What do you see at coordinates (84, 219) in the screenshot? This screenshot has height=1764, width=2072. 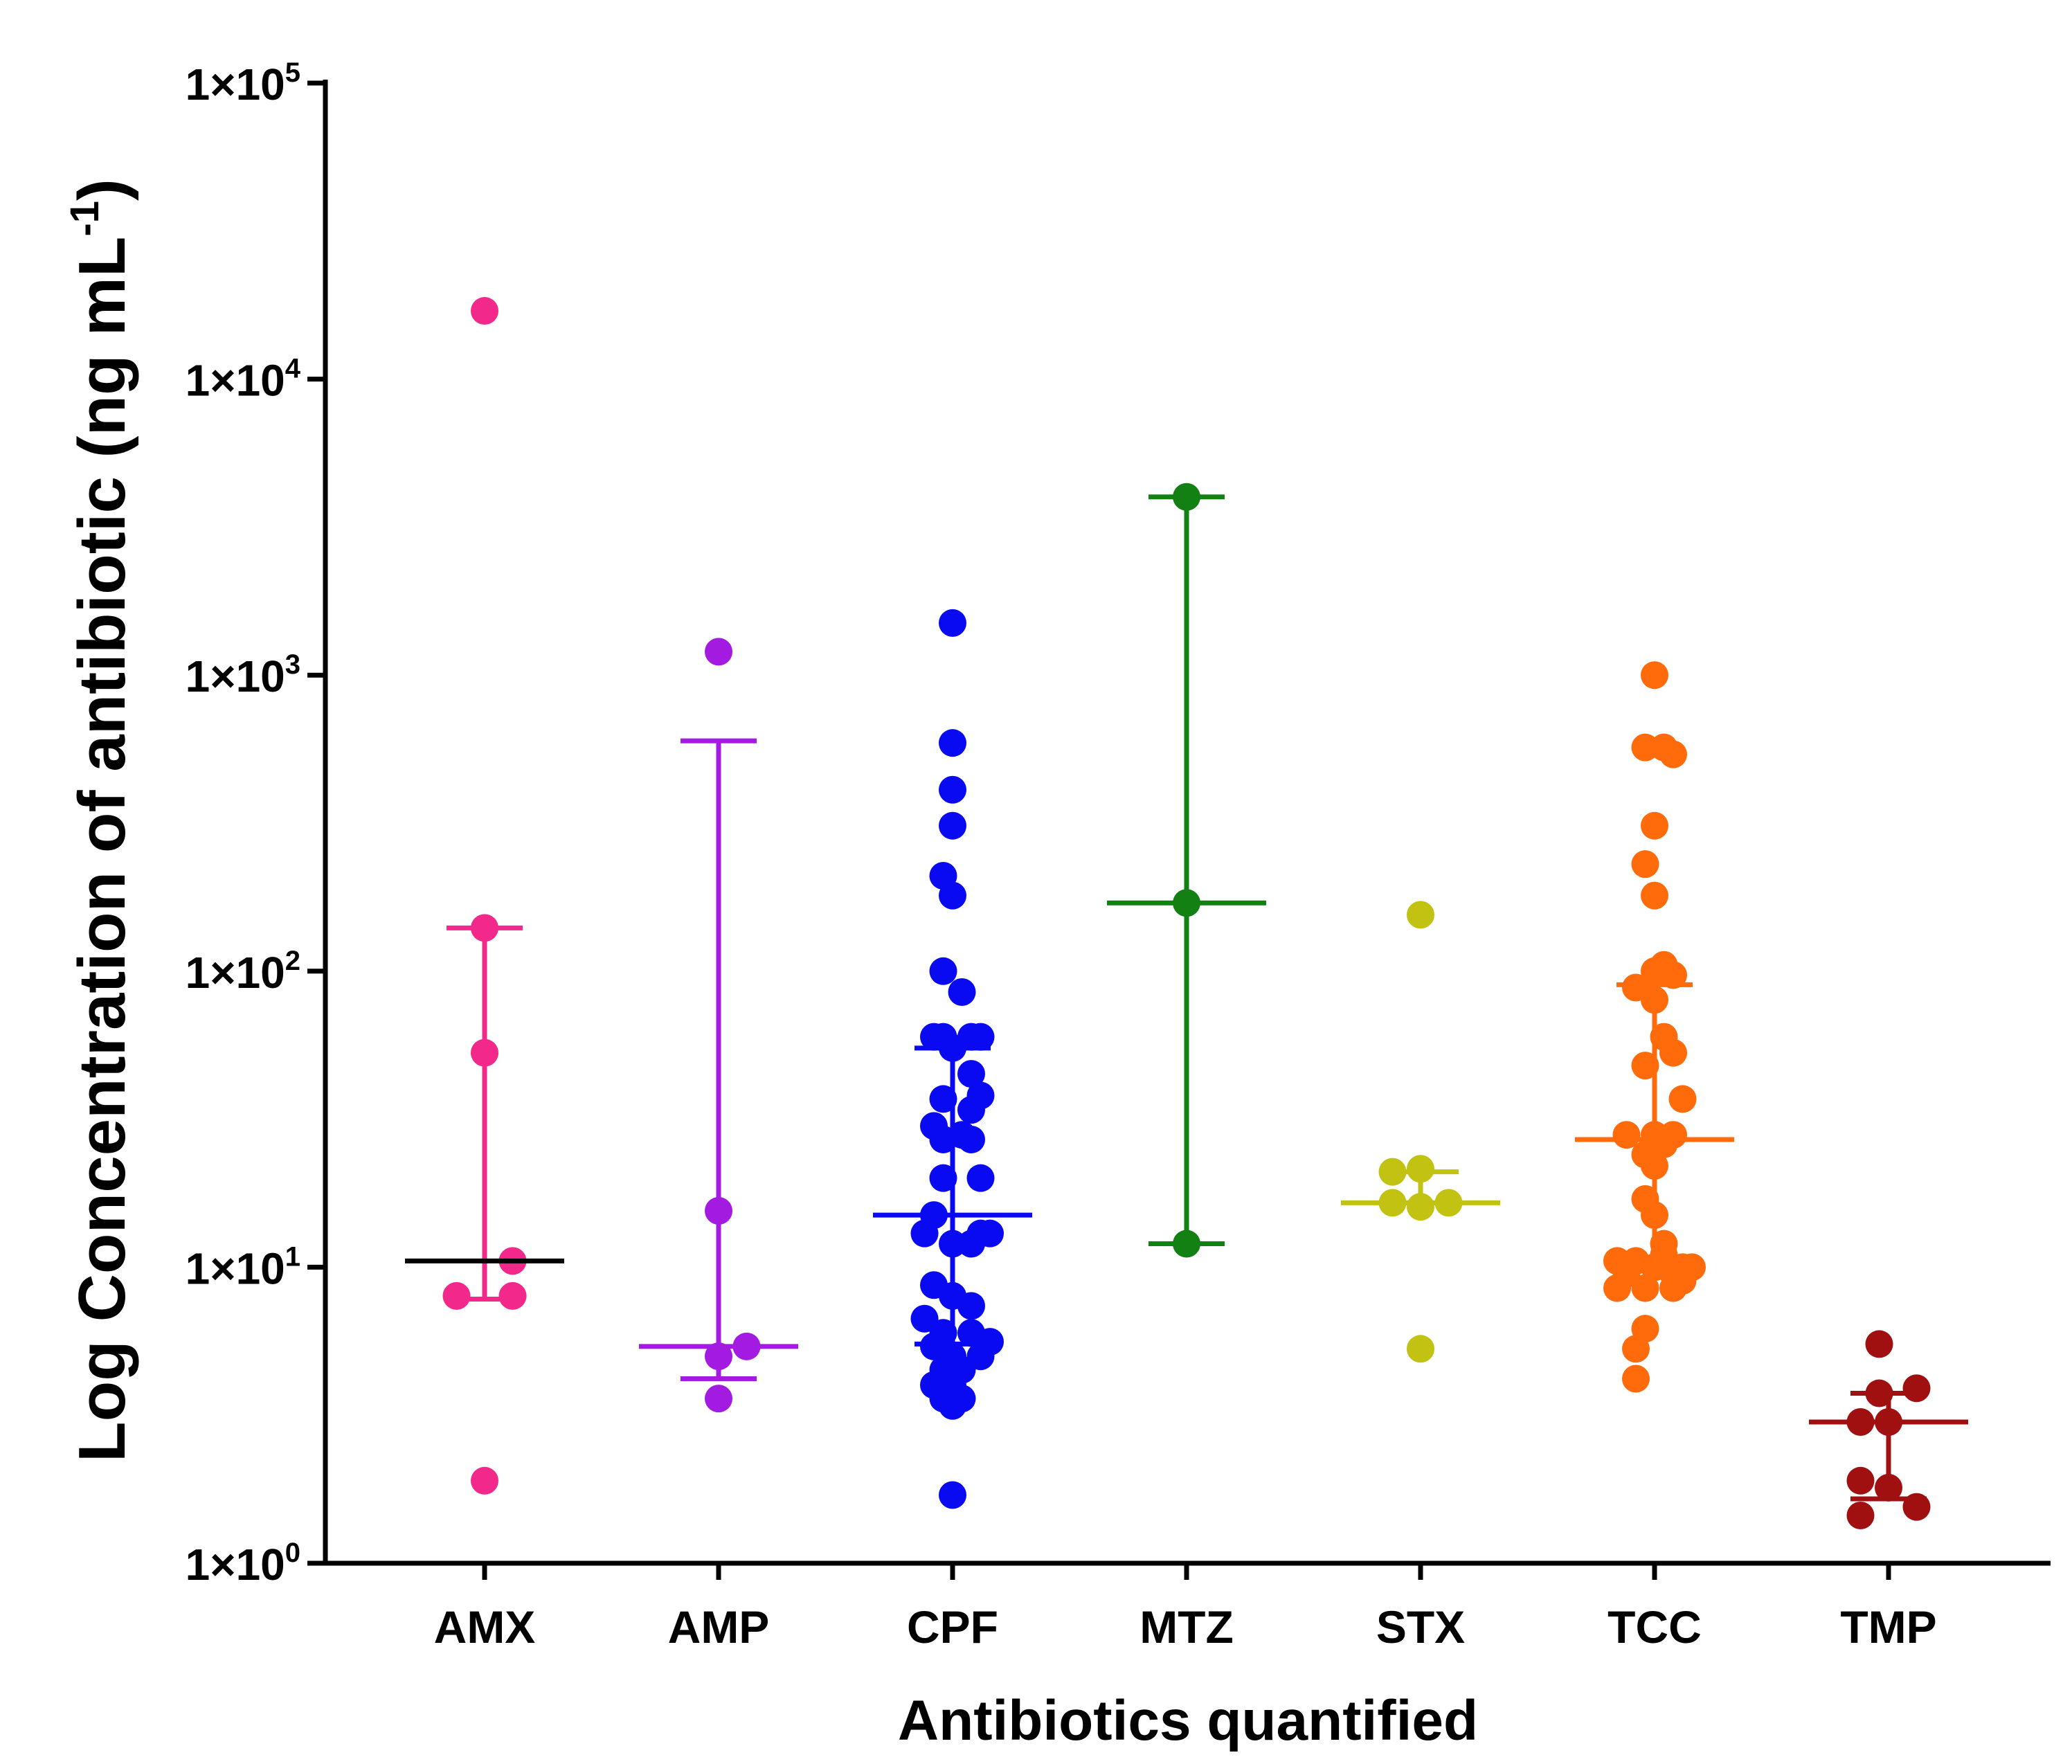 I see `y-axis-title-exponent: -1` at bounding box center [84, 219].